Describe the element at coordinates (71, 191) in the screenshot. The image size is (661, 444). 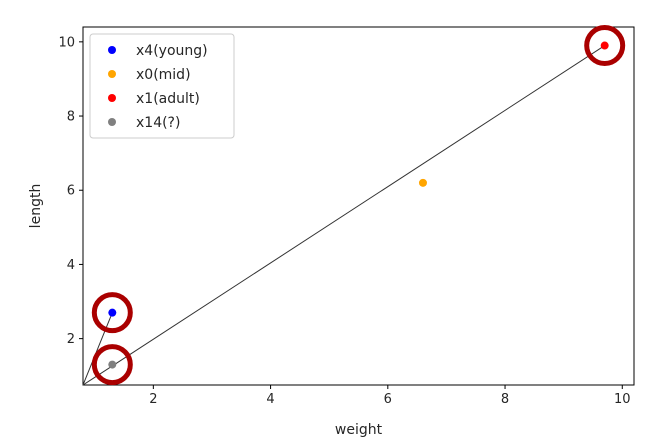
I see `y-tick-label: 6` at that location.